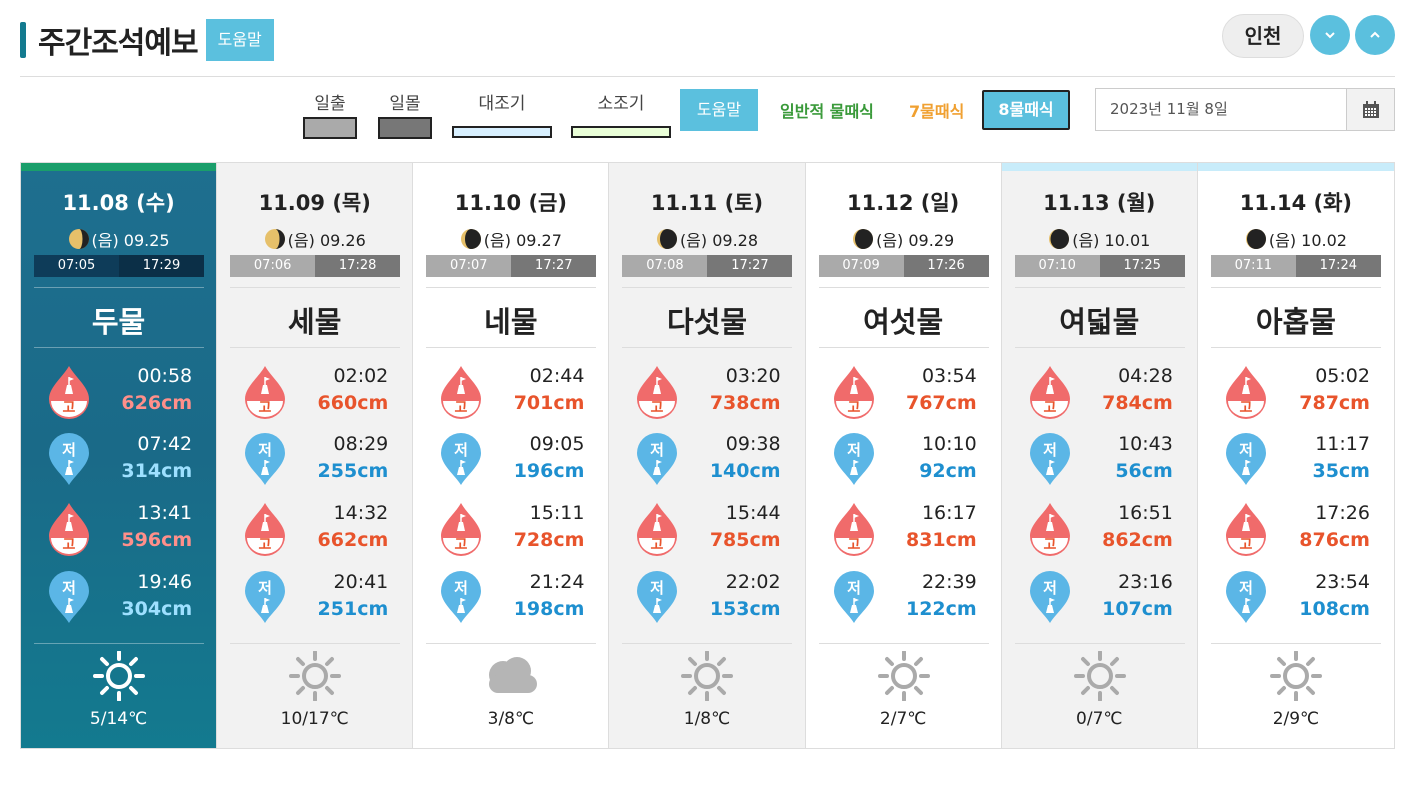 This screenshot has width=1413, height=786. I want to click on day-date: 11.12 (일), so click(903, 203).